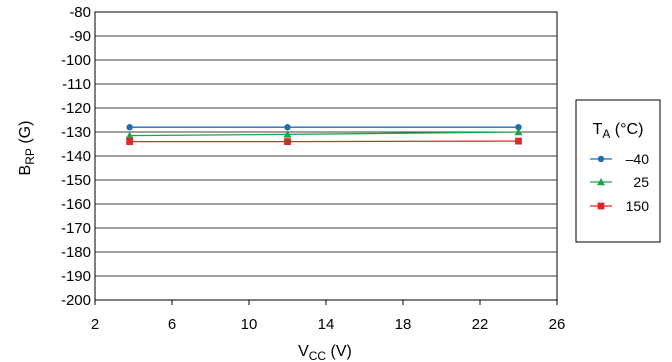 The height and width of the screenshot is (362, 672). I want to click on y-axis-title: BRP (G), so click(27, 148).